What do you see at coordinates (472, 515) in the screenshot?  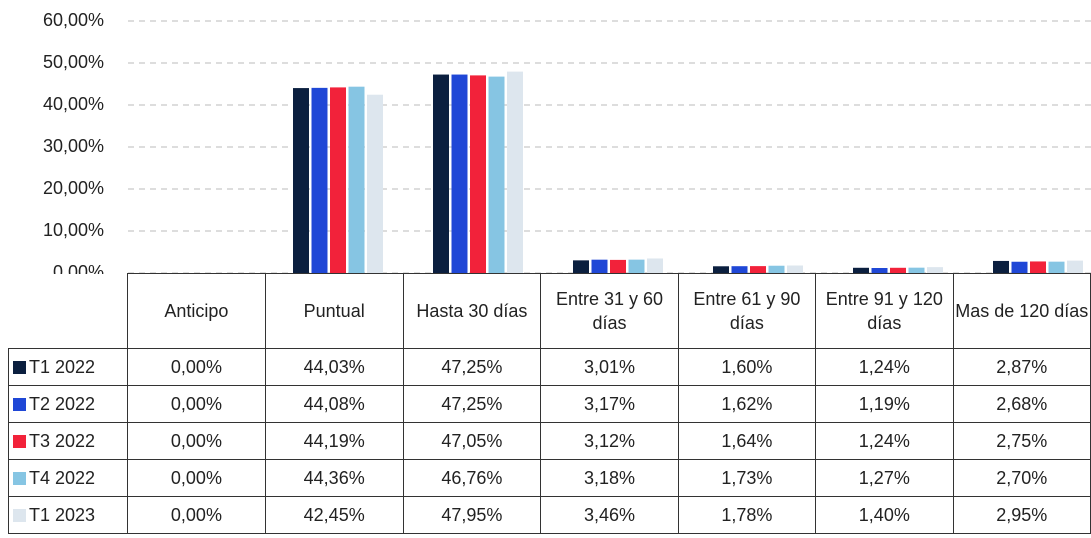 I see `value-cell: 47,95%` at bounding box center [472, 515].